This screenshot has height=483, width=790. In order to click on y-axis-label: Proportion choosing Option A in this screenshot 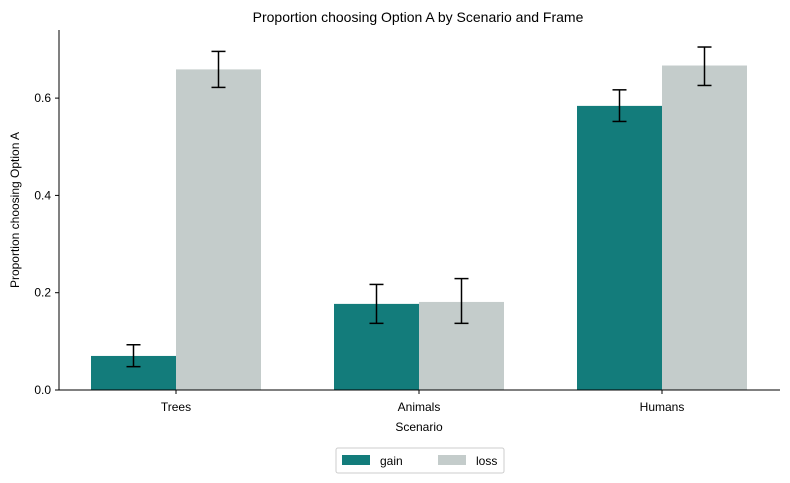, I will do `click(15, 210)`.